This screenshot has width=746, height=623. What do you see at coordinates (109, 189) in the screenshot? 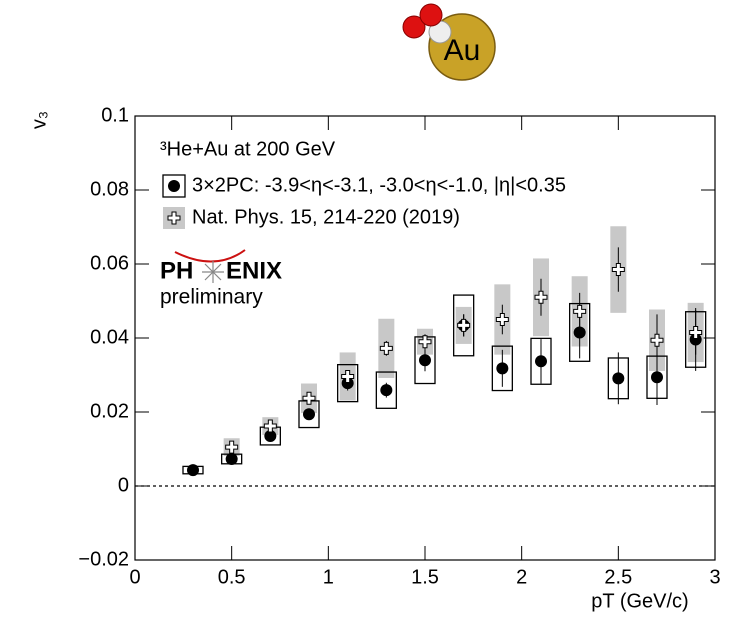
I see `y-tick-label: 0.08` at bounding box center [109, 189].